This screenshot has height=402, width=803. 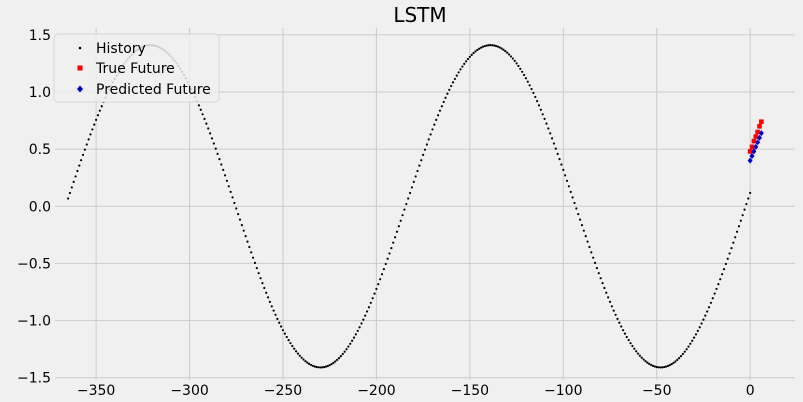 I want to click on true-future-series, so click(x=755, y=136).